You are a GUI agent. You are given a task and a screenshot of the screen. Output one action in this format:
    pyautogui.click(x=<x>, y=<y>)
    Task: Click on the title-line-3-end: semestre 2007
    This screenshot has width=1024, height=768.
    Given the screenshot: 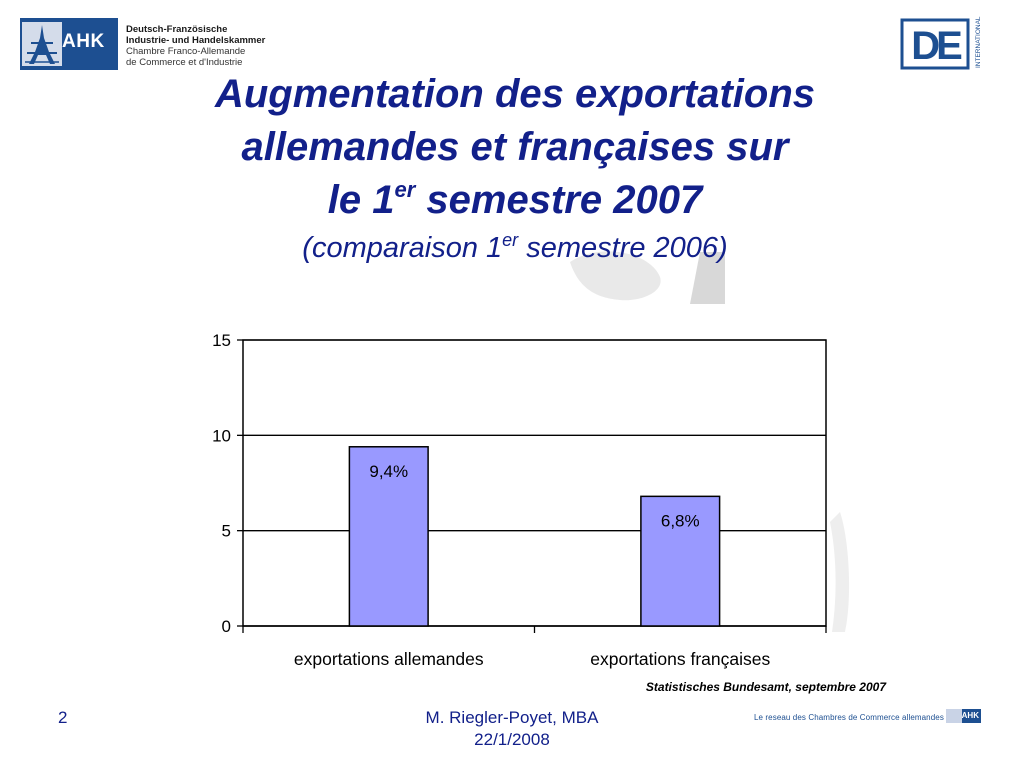 What is the action you would take?
    pyautogui.click(x=559, y=200)
    